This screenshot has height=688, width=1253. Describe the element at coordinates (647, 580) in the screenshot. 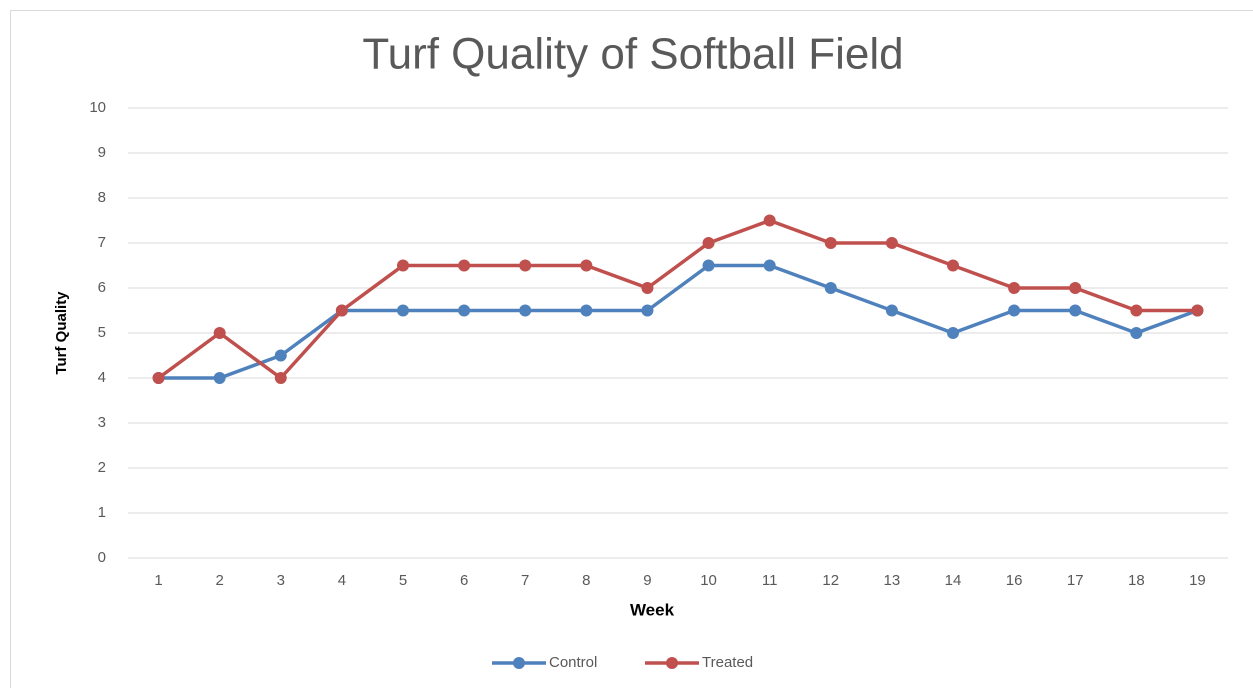

I see `x-tick-label: 9` at that location.